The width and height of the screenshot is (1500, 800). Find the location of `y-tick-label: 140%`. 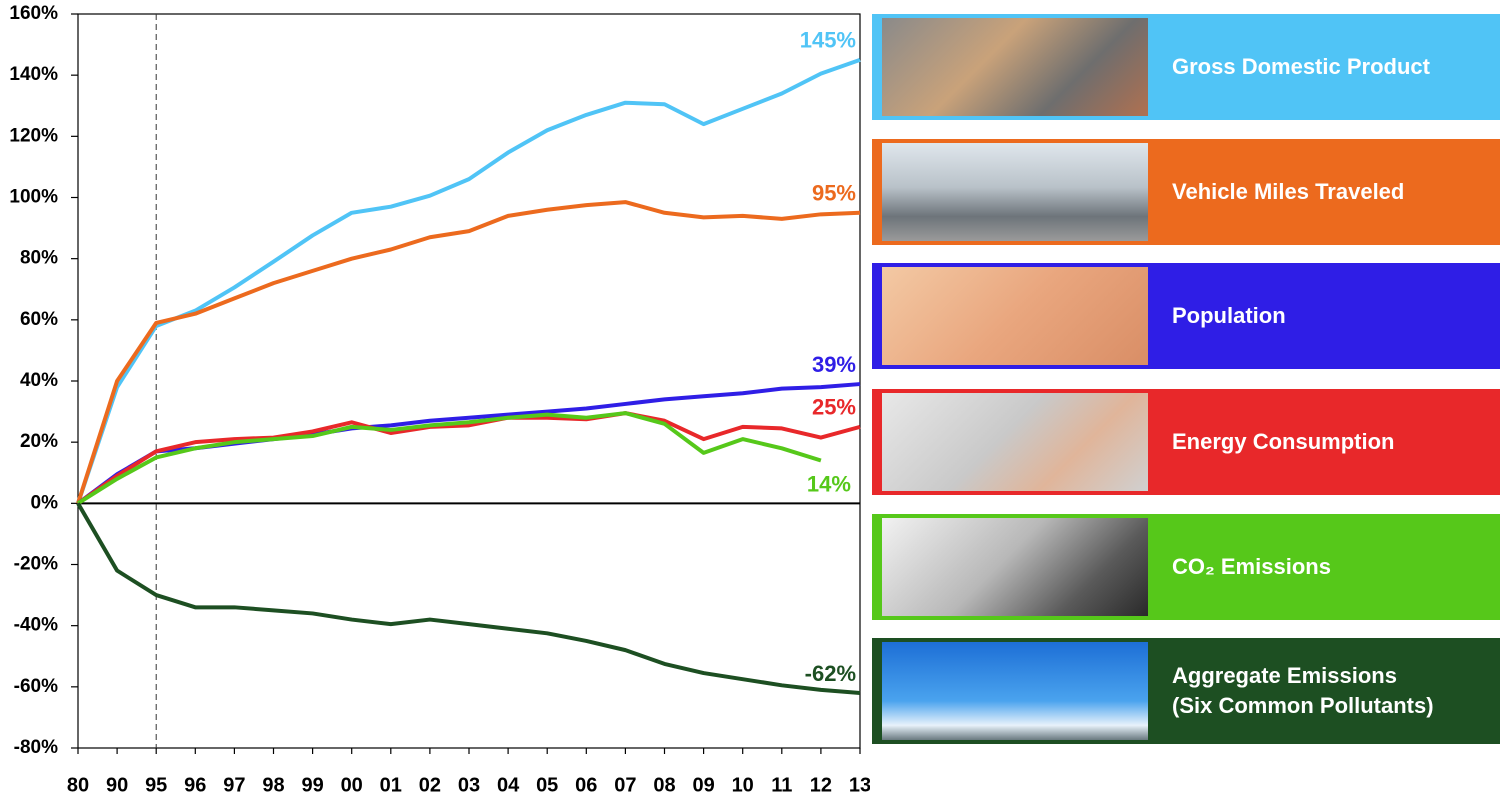

y-tick-label: 140% is located at coordinates (33, 74).